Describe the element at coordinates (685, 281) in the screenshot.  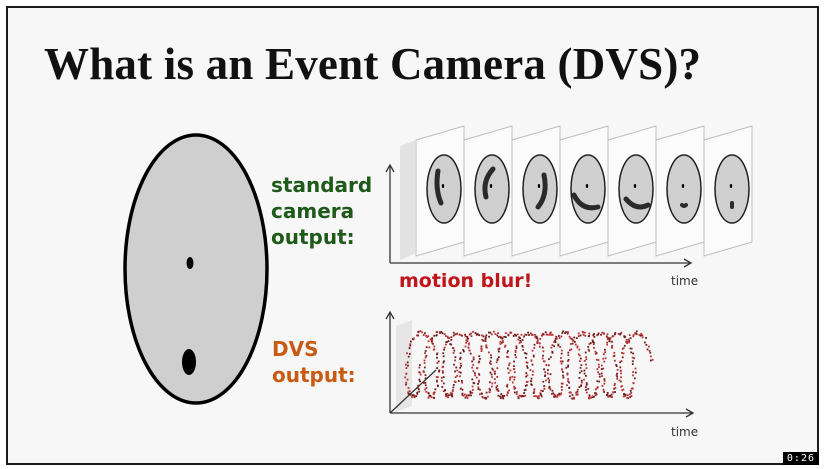
I see `time-axis-label-top: time` at that location.